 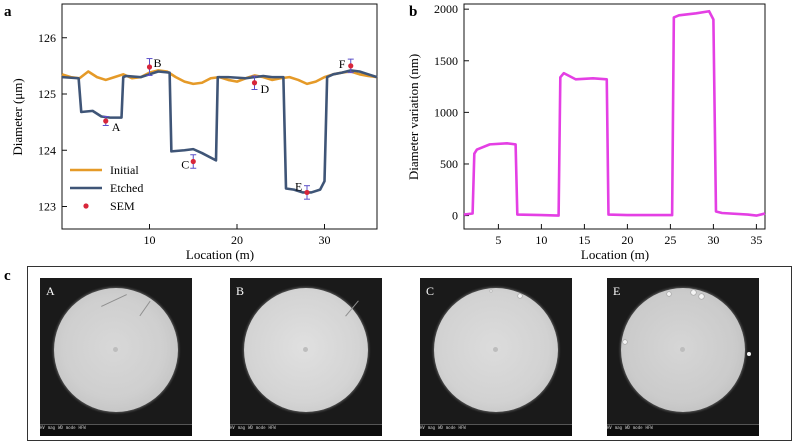 I want to click on y-tick-label: 123, so click(x=47, y=207).